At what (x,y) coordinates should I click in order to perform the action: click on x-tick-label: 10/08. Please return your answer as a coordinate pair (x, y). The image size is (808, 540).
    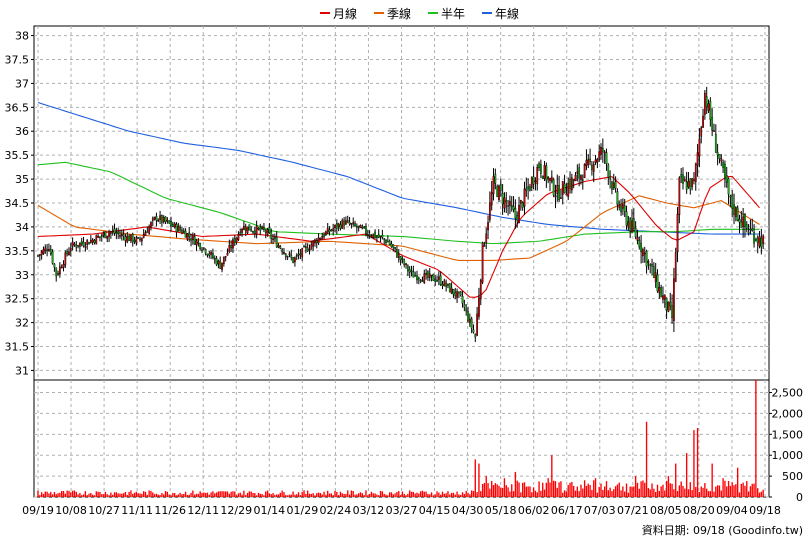
    Looking at the image, I should click on (71, 510).